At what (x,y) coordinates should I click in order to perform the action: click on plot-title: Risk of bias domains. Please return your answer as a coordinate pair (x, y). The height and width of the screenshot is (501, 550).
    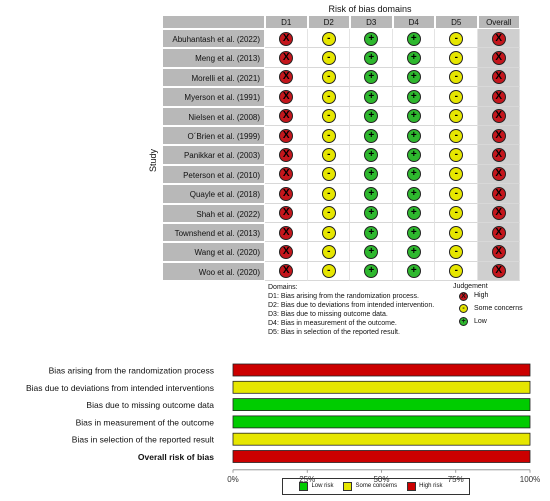
    Looking at the image, I should click on (370, 9).